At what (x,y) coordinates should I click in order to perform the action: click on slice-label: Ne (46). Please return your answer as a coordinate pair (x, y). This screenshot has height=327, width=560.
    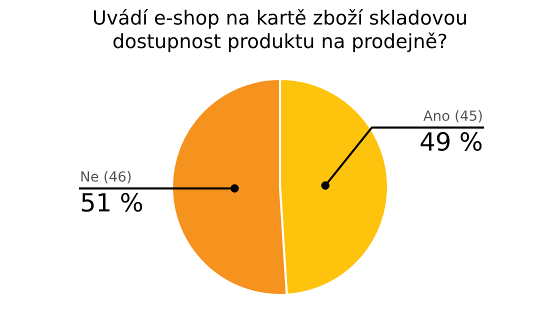
    Looking at the image, I should click on (106, 177).